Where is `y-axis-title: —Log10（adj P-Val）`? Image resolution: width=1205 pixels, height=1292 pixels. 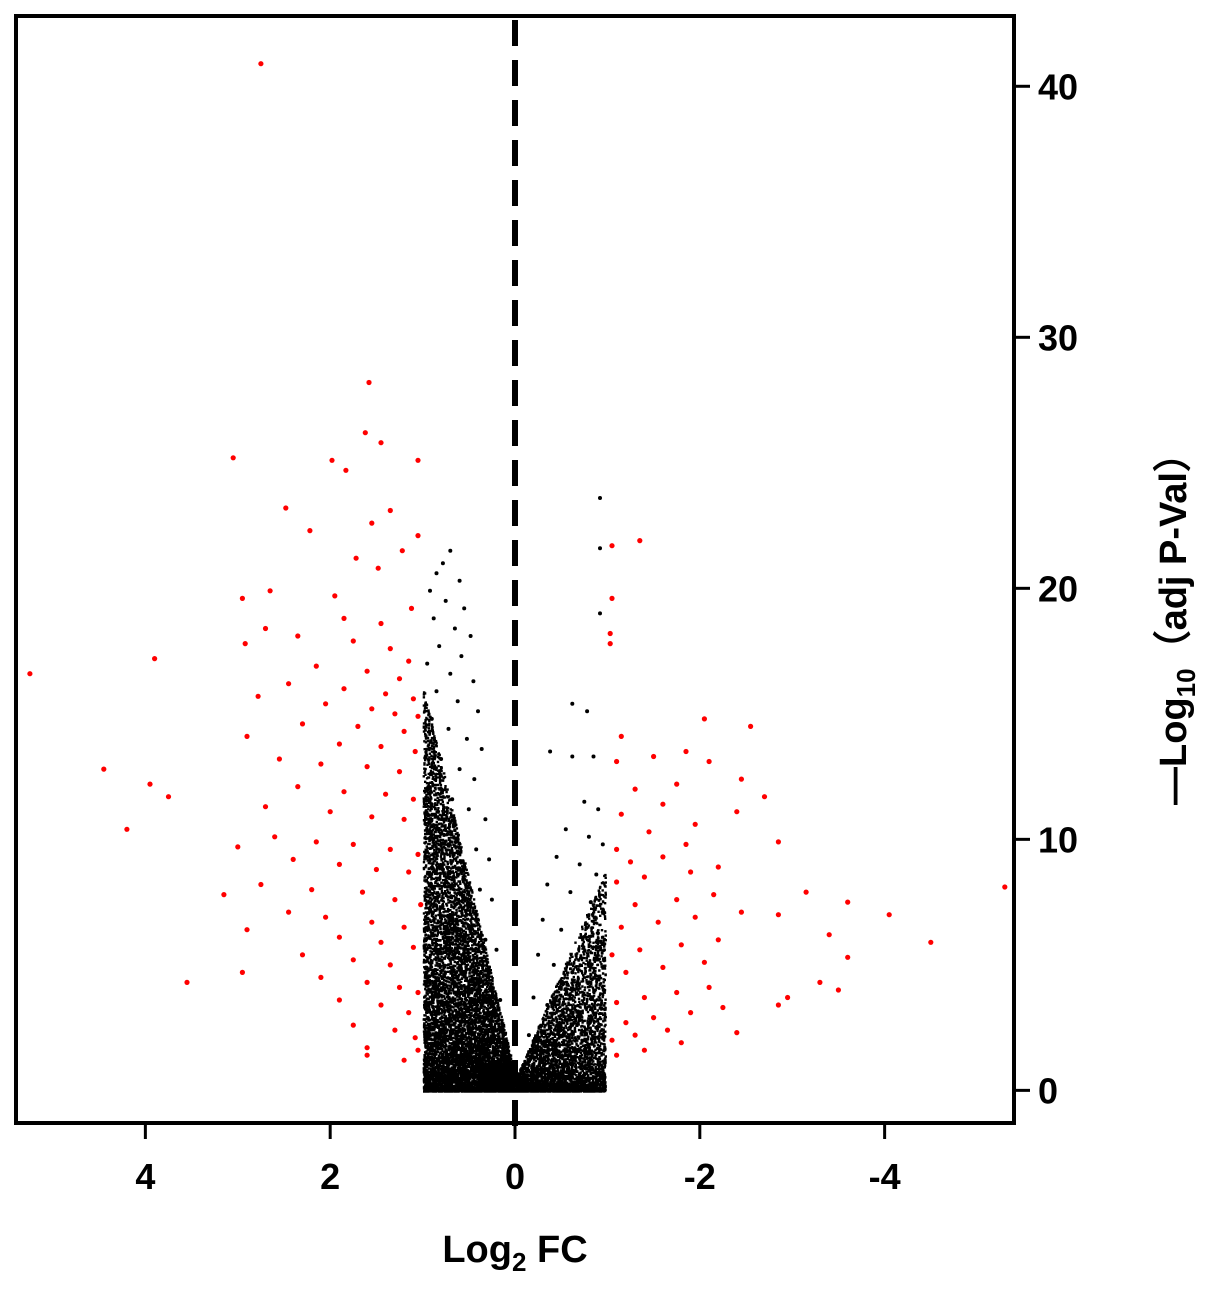
y-axis-title: —Log10（adj P-Val） is located at coordinates (1177, 619).